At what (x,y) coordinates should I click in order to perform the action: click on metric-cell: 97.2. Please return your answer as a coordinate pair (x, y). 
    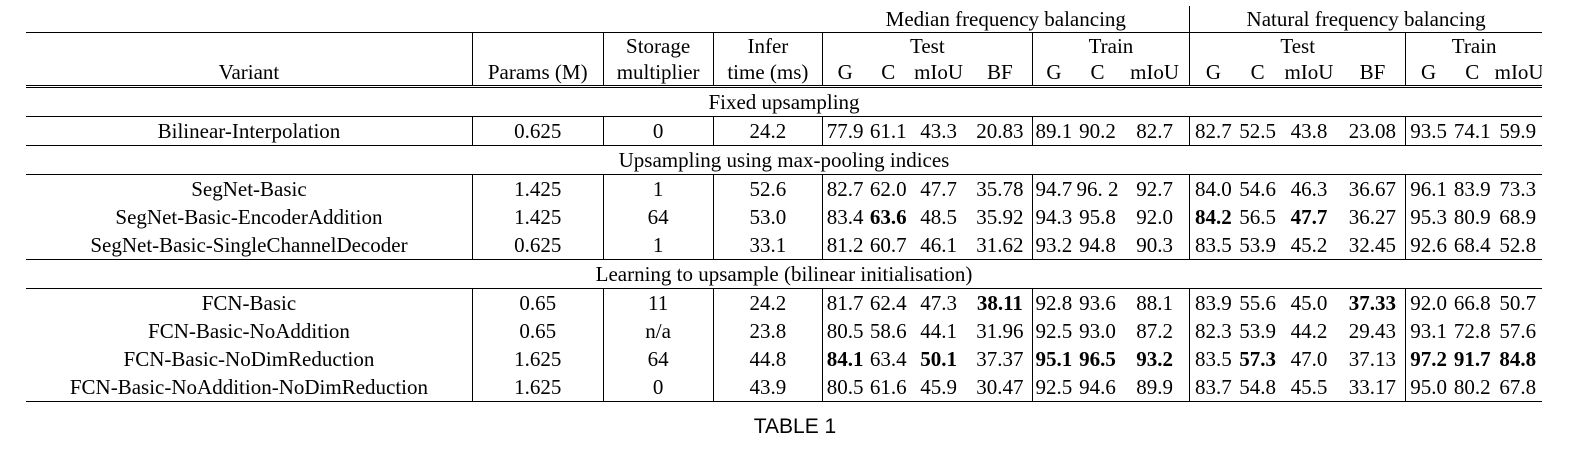
    Looking at the image, I should click on (1428, 359).